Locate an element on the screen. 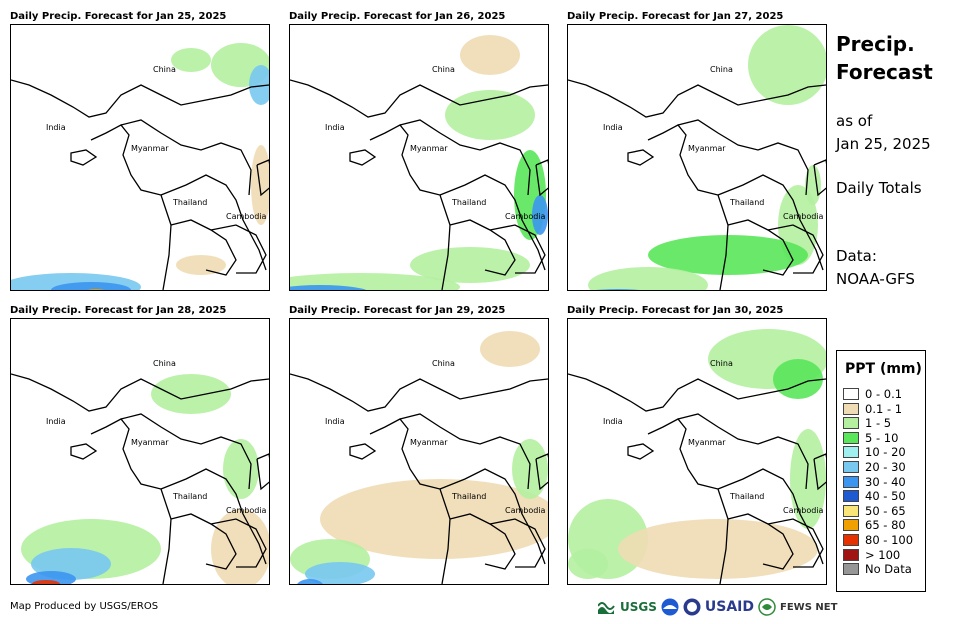 The height and width of the screenshot is (624, 970). usaid-logo-text: USAID is located at coordinates (729, 607).